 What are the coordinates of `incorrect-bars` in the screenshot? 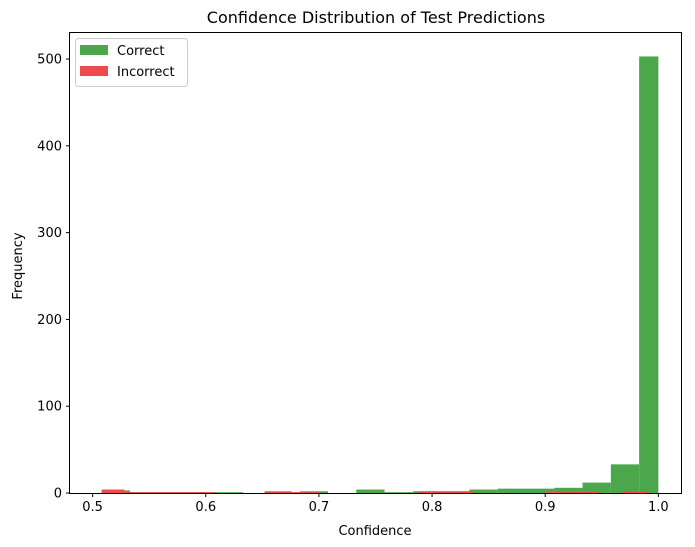 It's located at (375, 491).